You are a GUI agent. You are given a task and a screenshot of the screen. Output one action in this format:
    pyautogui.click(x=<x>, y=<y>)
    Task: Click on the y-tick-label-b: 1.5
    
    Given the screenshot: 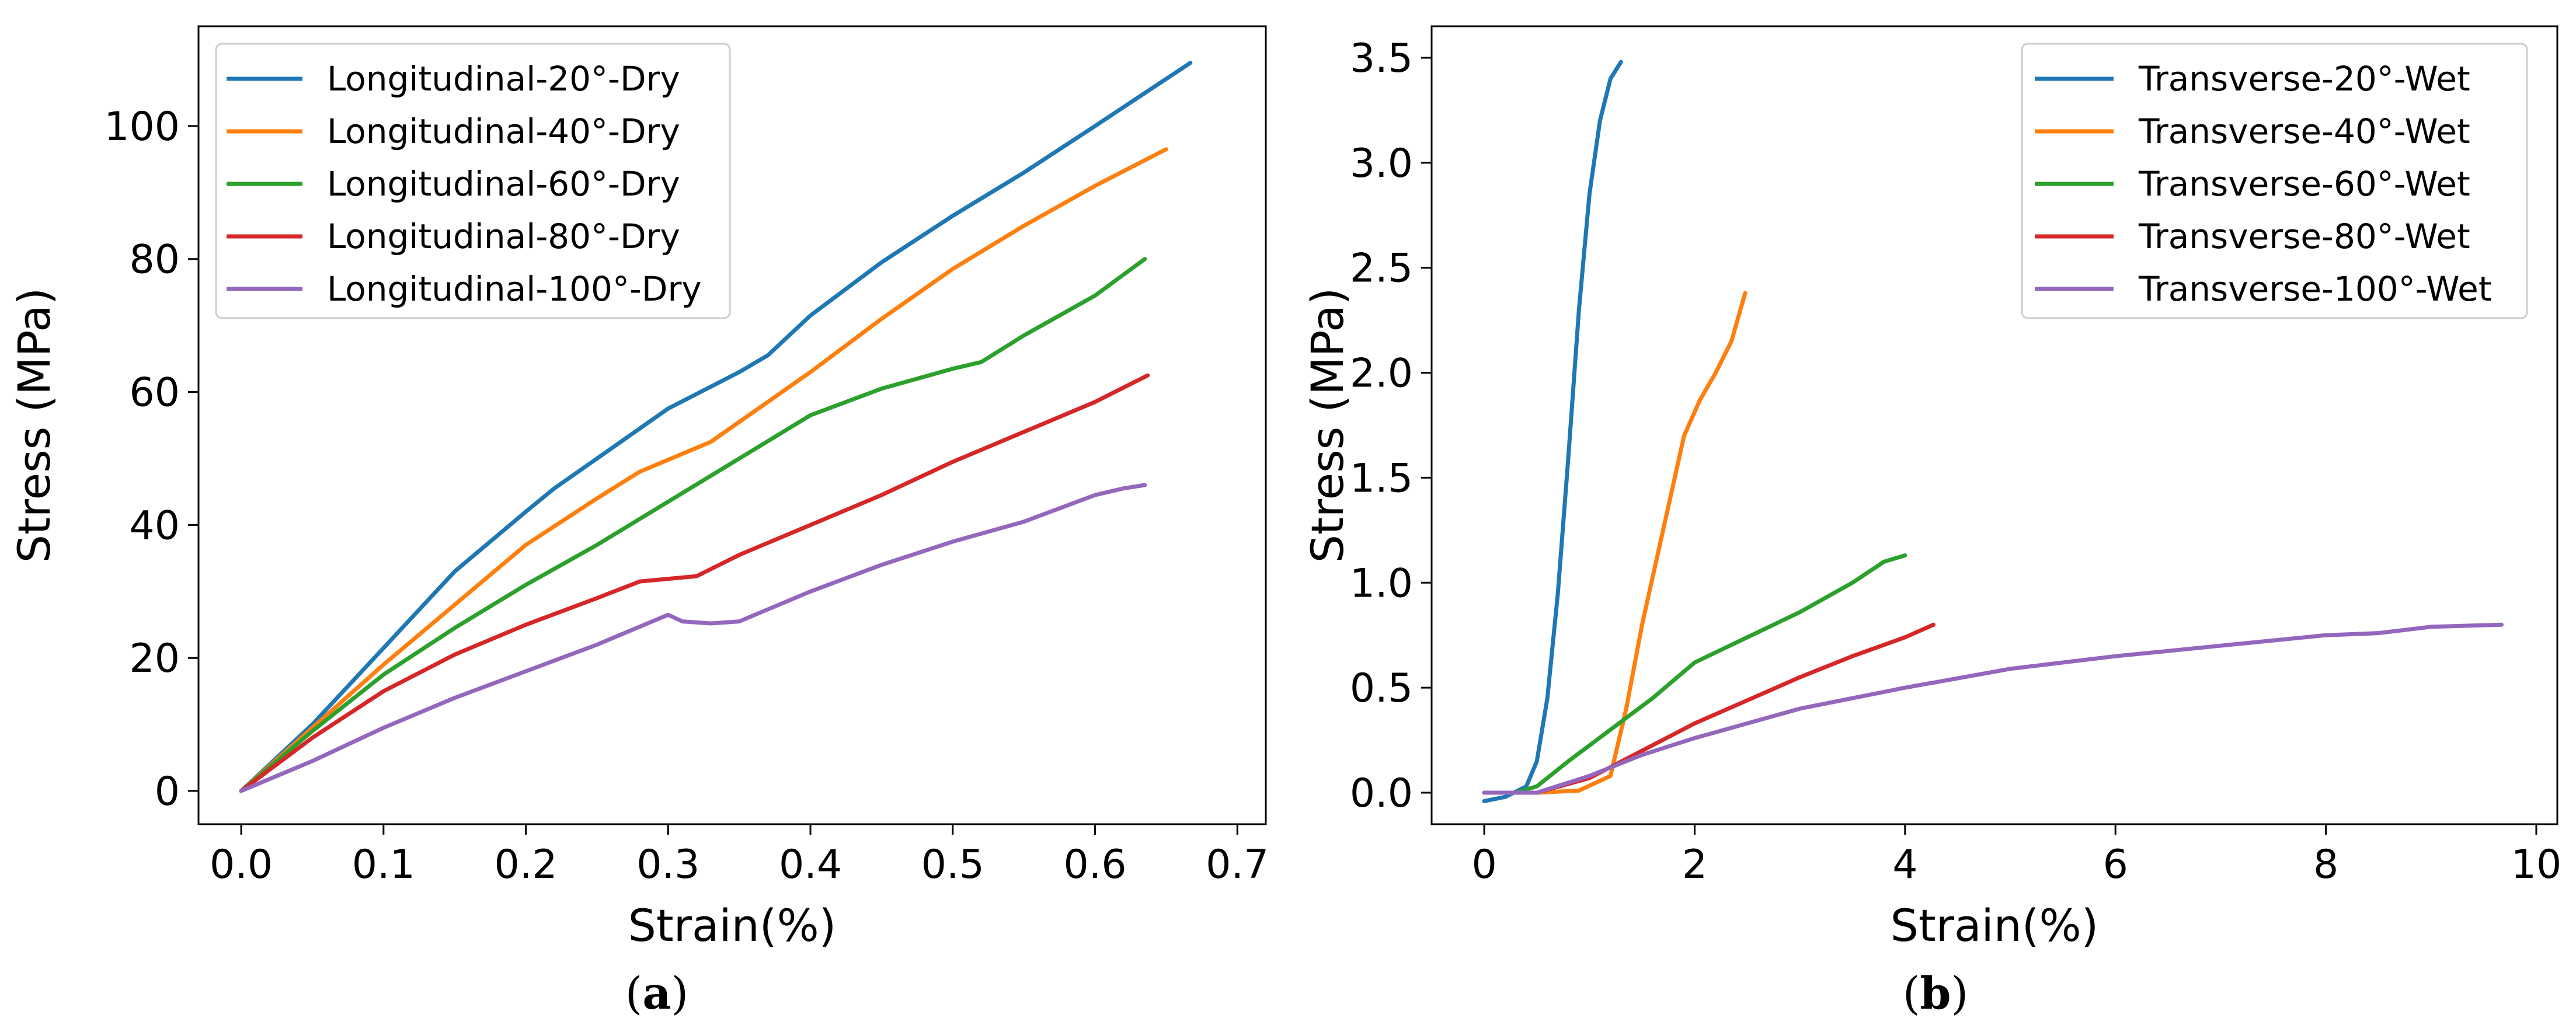 What is the action you would take?
    pyautogui.click(x=1381, y=478)
    